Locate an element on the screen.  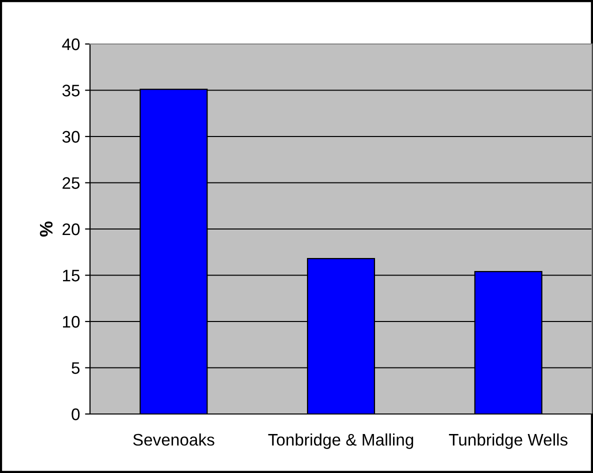
y-tick-label: 0 is located at coordinates (76, 414).